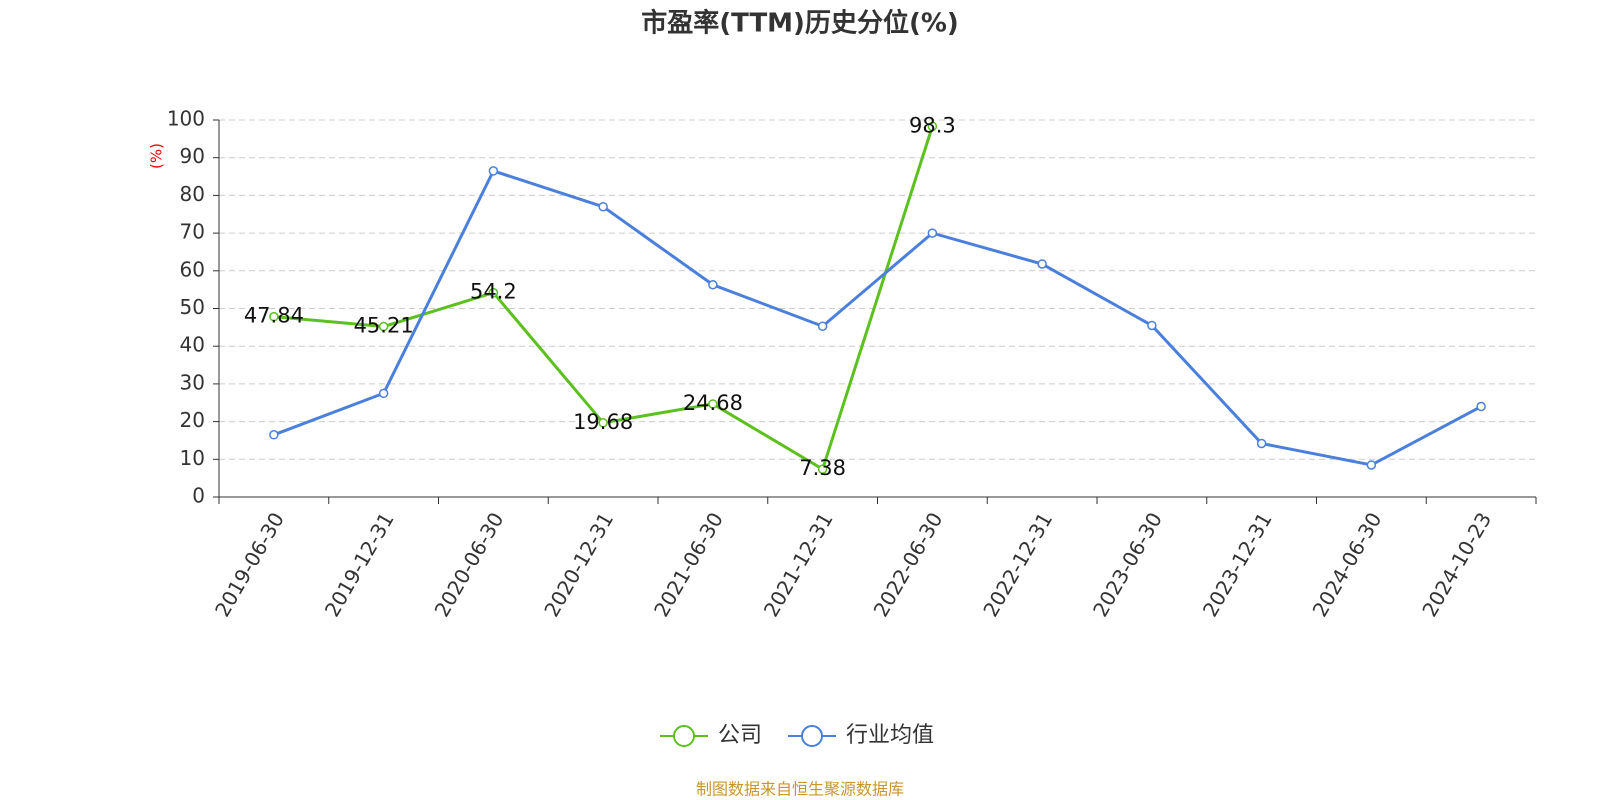 Image resolution: width=1600 pixels, height=800 pixels. What do you see at coordinates (908, 564) in the screenshot?
I see `x-tick-label: 2022-06-30` at bounding box center [908, 564].